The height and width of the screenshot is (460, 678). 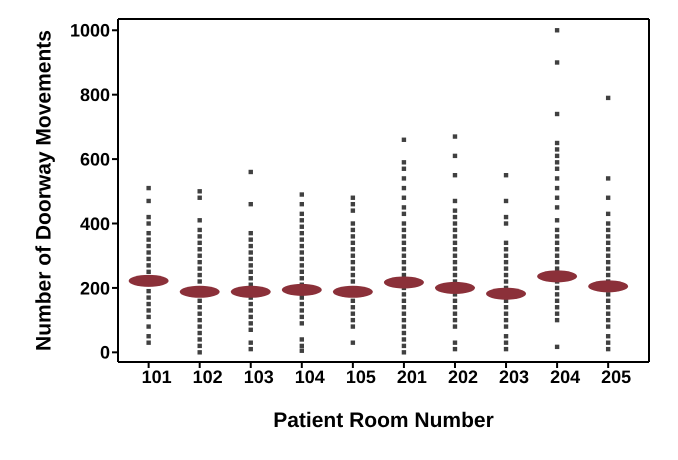 I want to click on y-tick-label: 1000, so click(x=90, y=30).